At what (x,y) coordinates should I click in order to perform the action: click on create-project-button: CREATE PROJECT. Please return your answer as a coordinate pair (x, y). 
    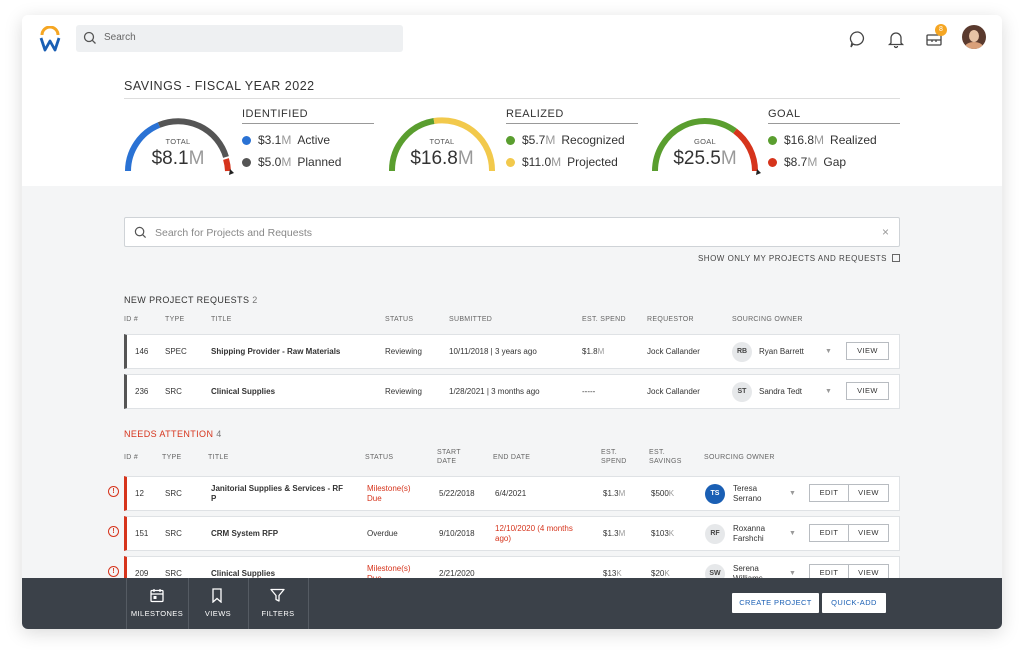
    Looking at the image, I should click on (775, 603).